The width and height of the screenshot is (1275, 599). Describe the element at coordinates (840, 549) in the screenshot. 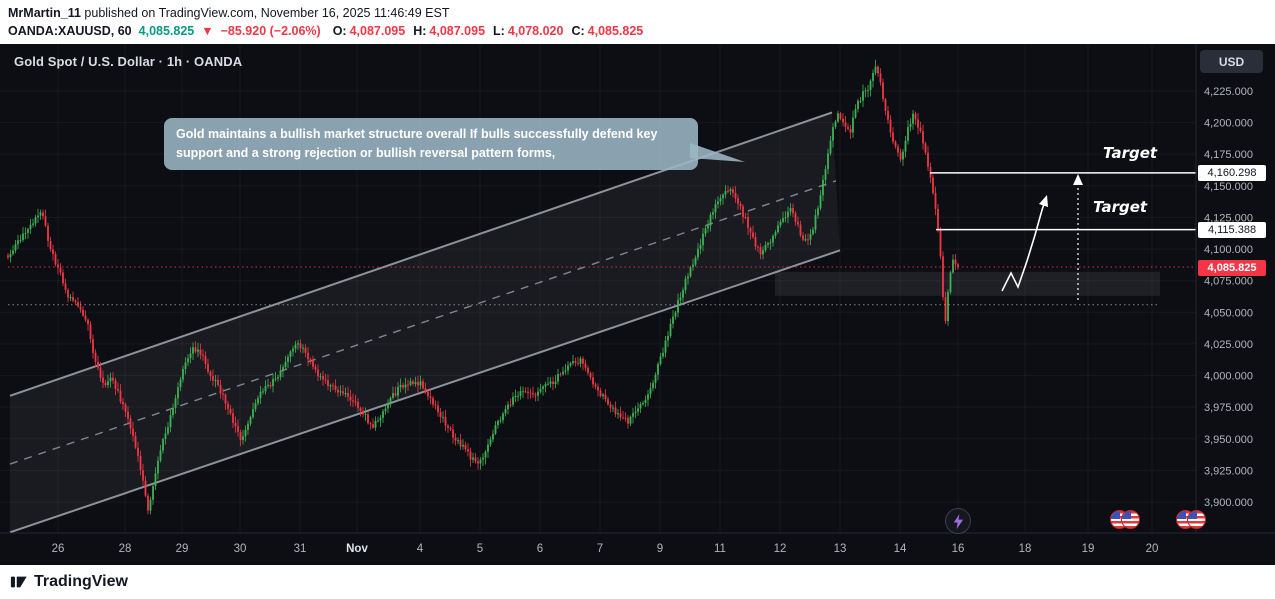

I see `svg-text: 13` at that location.